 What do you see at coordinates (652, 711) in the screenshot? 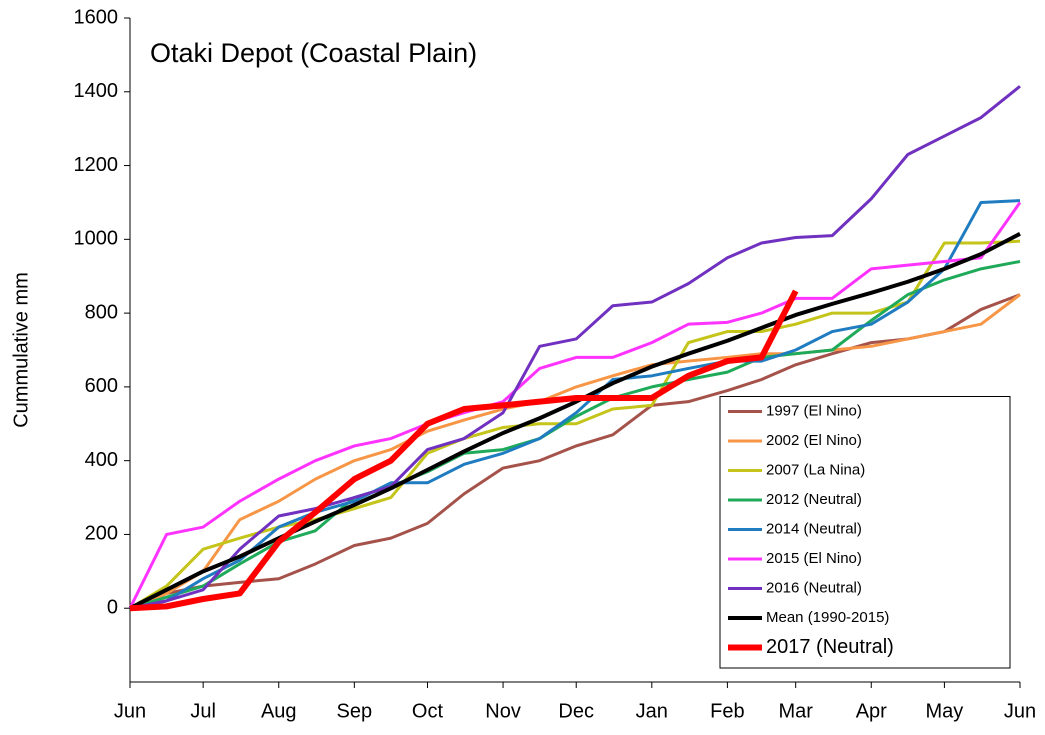
I see `x-tick-label: Jan` at bounding box center [652, 711].